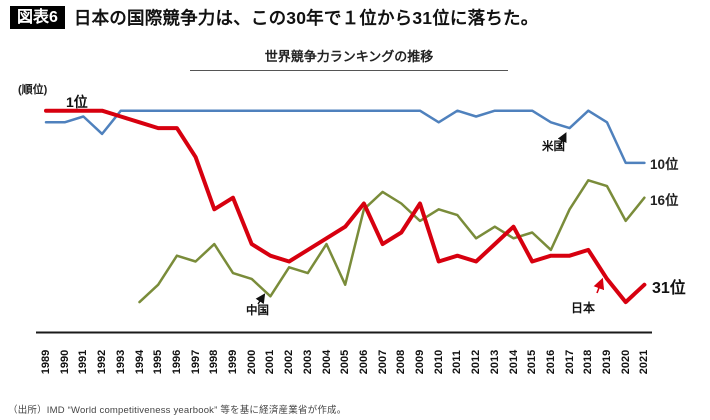 The height and width of the screenshot is (420, 710). I want to click on x-tick-label: 2018, so click(588, 362).